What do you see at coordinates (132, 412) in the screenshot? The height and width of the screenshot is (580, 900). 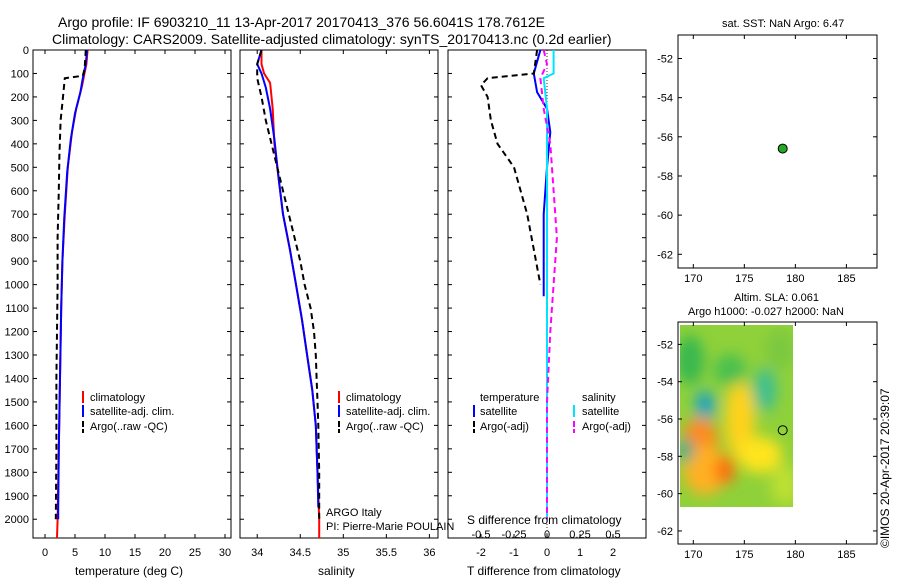 I see `temperature-legend-satellite: satellite-adj. clim.` at bounding box center [132, 412].